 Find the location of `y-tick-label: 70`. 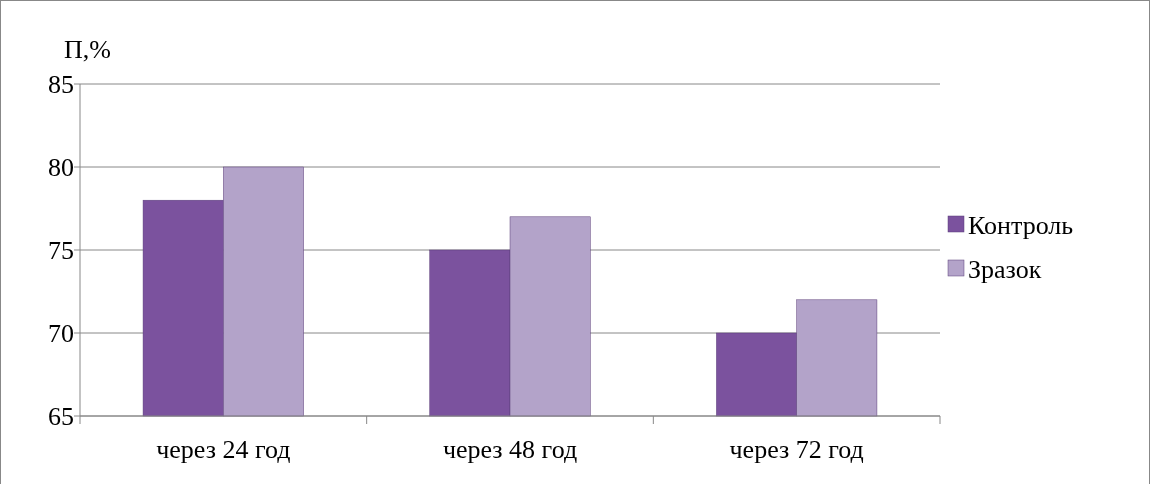

y-tick-label: 70 is located at coordinates (61, 334).